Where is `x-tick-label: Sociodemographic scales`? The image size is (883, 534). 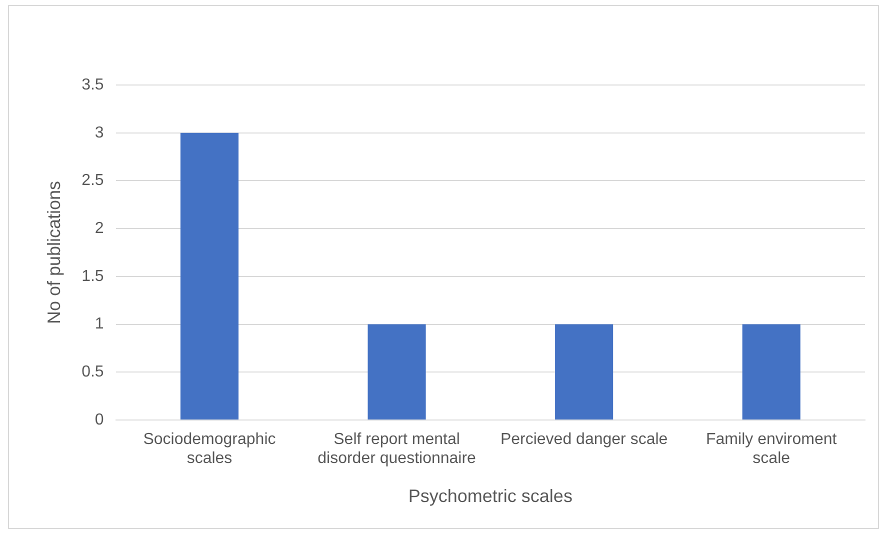 x-tick-label: Sociodemographic scales is located at coordinates (209, 449).